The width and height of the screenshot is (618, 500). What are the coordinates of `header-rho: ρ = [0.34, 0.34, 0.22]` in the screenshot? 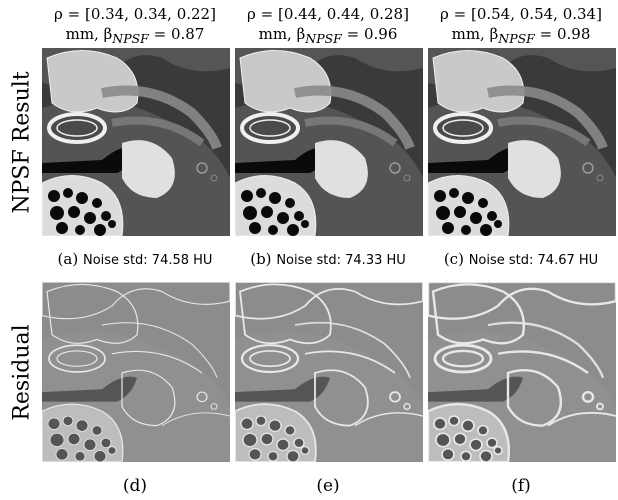 It's located at (135, 14).